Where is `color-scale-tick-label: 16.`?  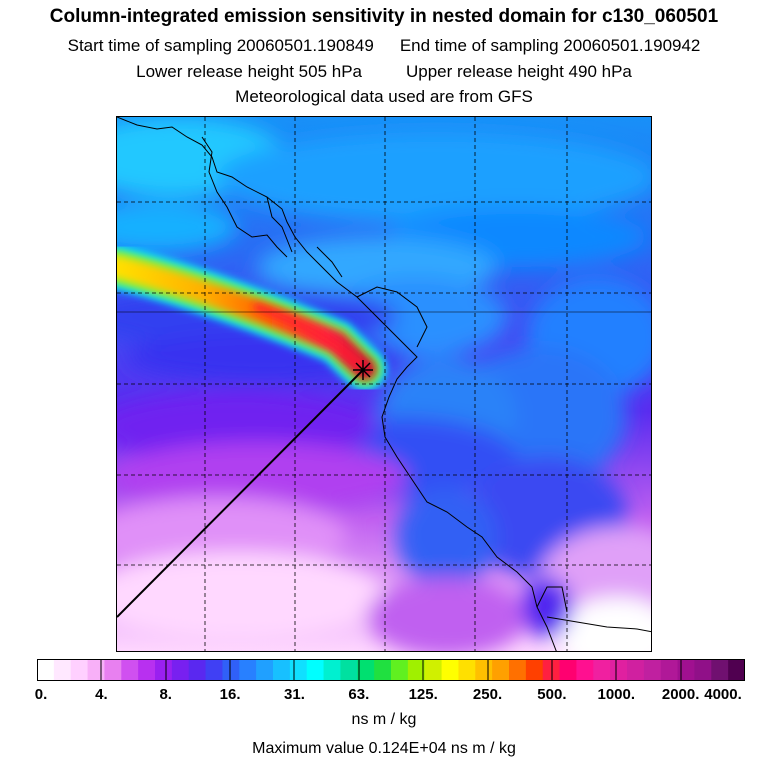 color-scale-tick-label: 16. is located at coordinates (230, 694).